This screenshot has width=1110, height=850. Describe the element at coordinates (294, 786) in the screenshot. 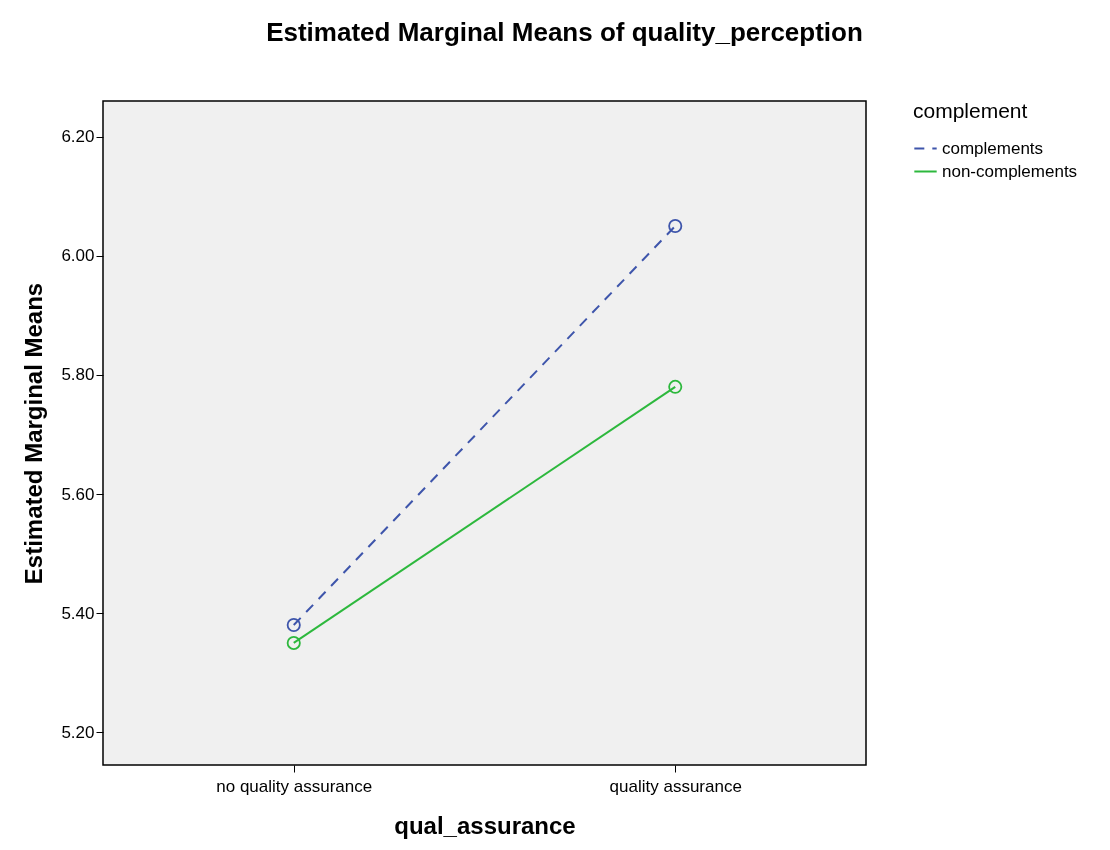

I see `x-tick-label: no quality assurance` at that location.